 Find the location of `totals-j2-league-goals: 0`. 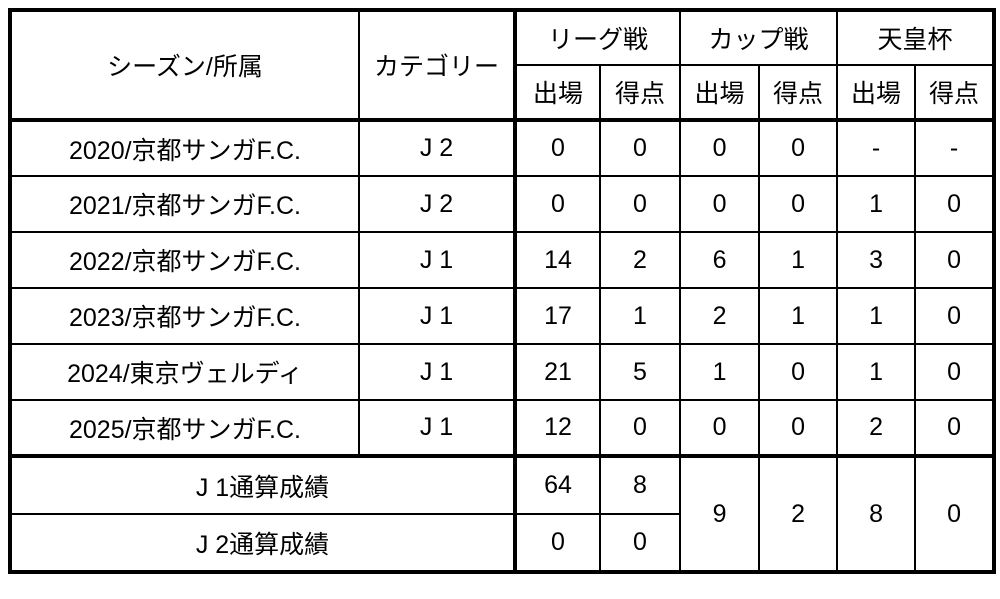

totals-j2-league-goals: 0 is located at coordinates (640, 543).